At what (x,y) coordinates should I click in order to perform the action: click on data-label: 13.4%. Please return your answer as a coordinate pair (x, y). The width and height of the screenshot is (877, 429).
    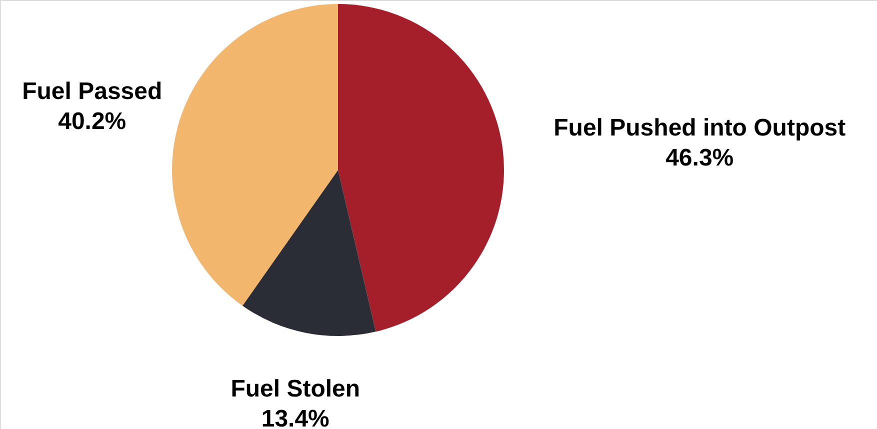
    Looking at the image, I should click on (295, 417).